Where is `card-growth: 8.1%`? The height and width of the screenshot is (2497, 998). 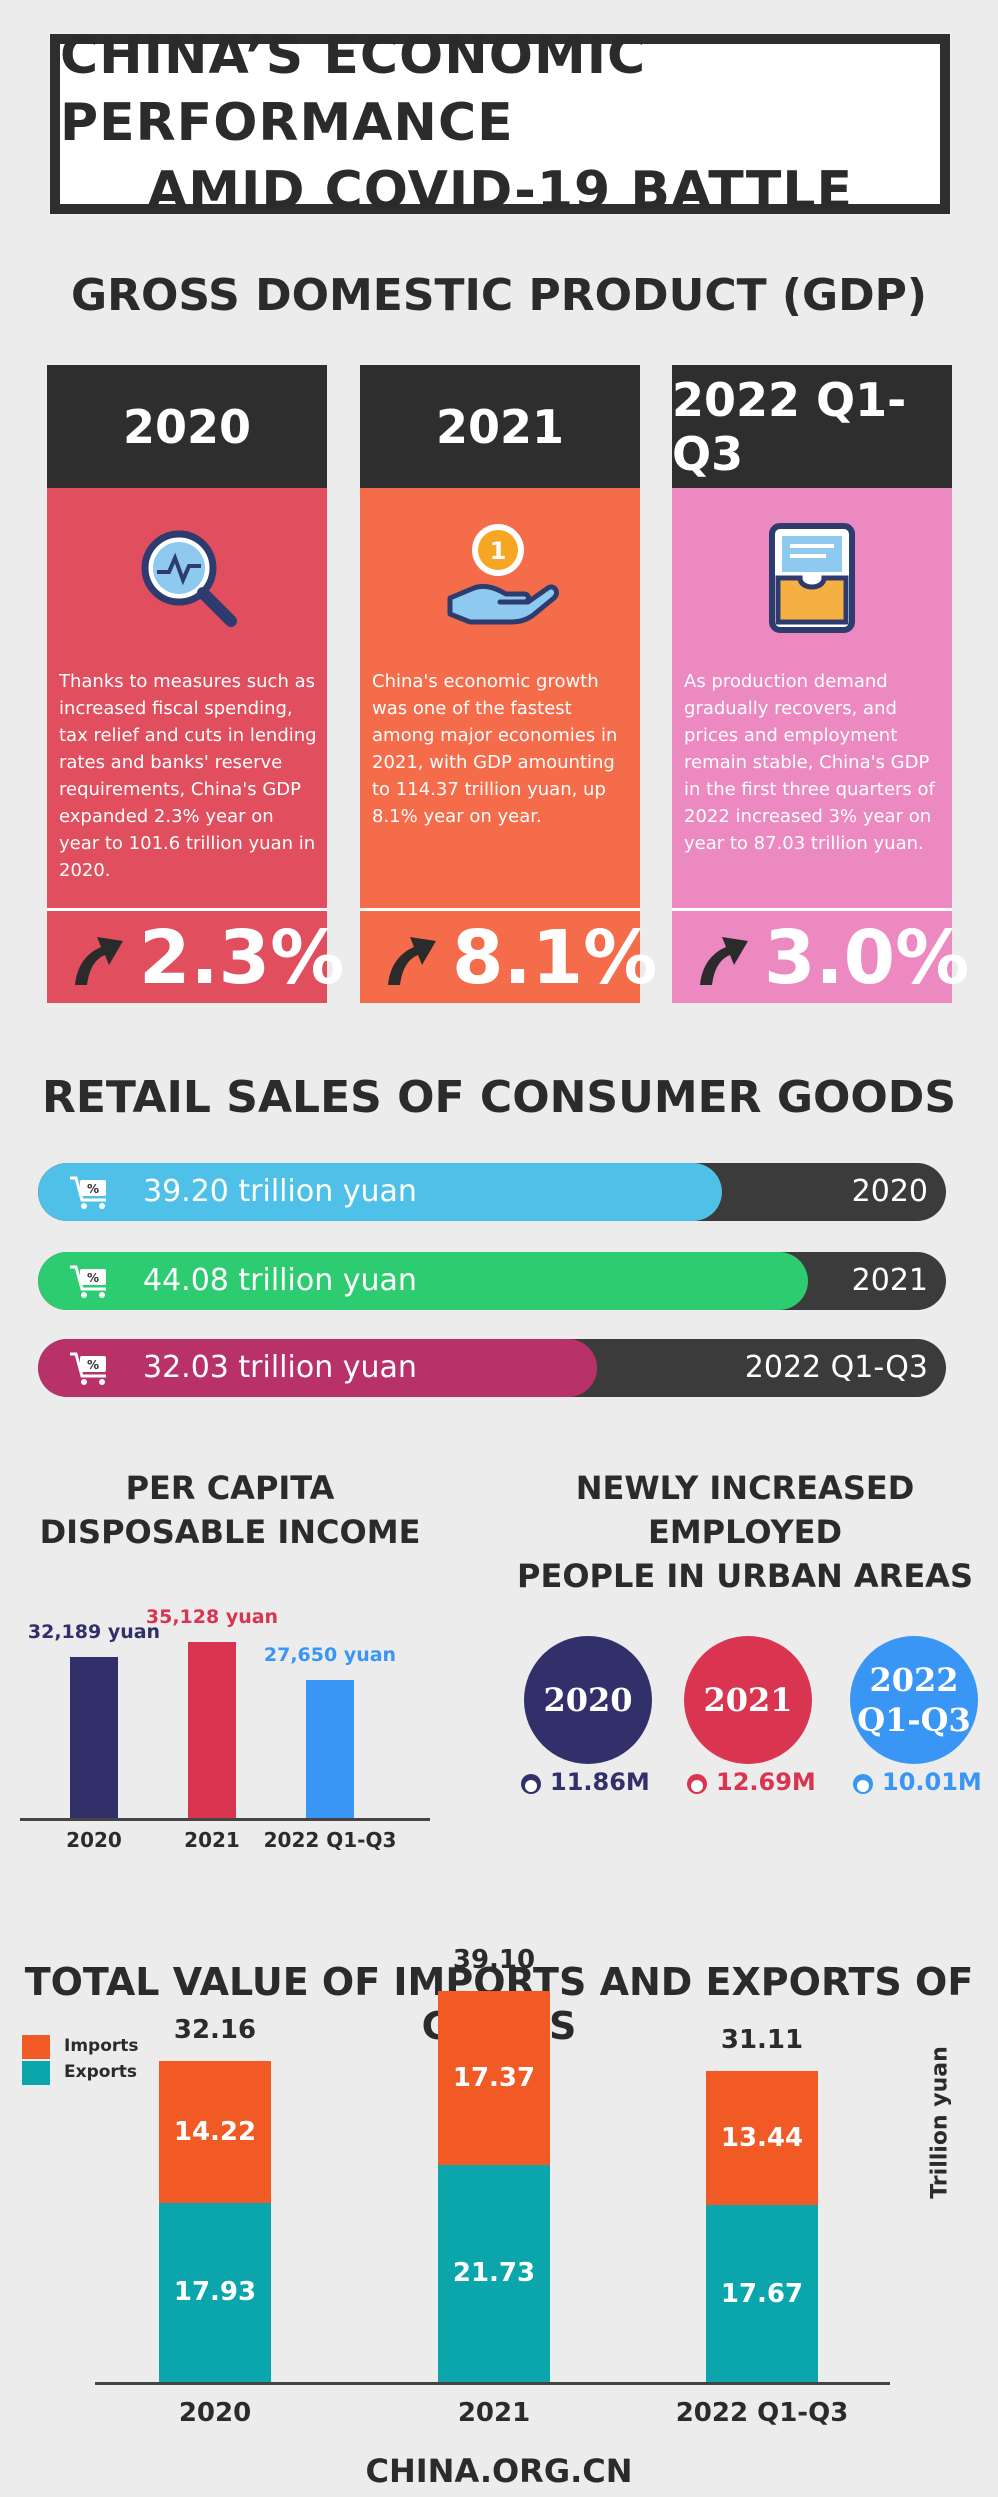 card-growth: 8.1% is located at coordinates (508, 955).